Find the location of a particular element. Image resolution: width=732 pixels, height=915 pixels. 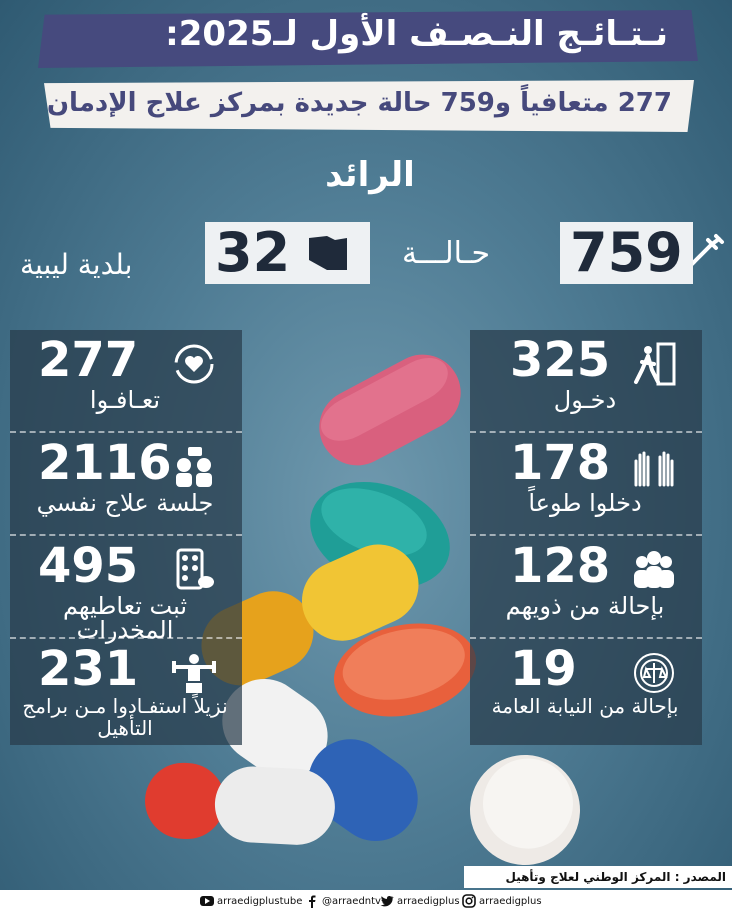

cases-label: حـالـــة is located at coordinates (446, 253).